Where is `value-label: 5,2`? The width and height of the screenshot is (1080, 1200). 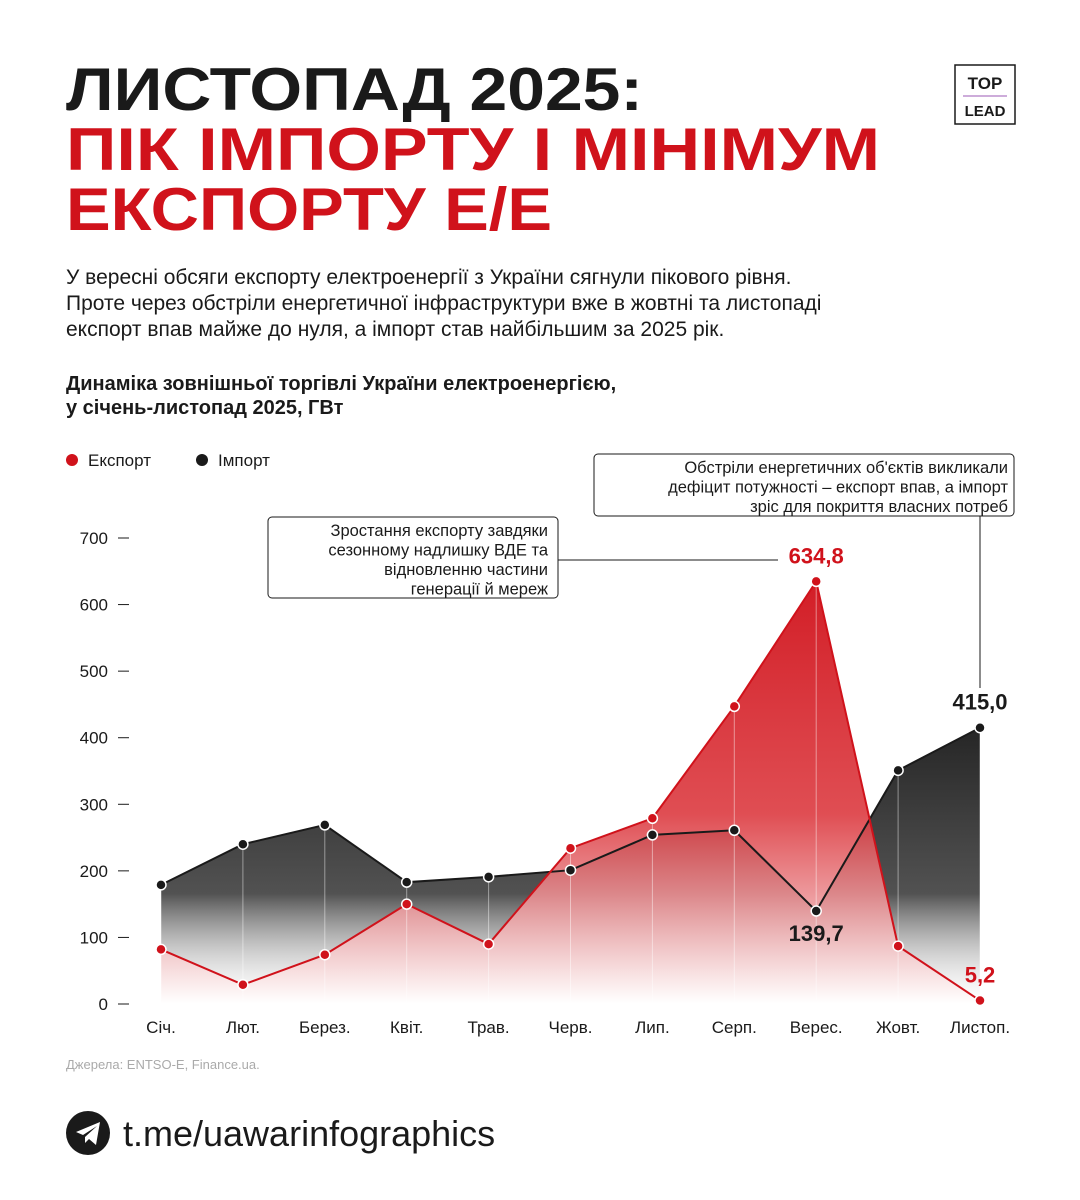 value-label: 5,2 is located at coordinates (980, 975).